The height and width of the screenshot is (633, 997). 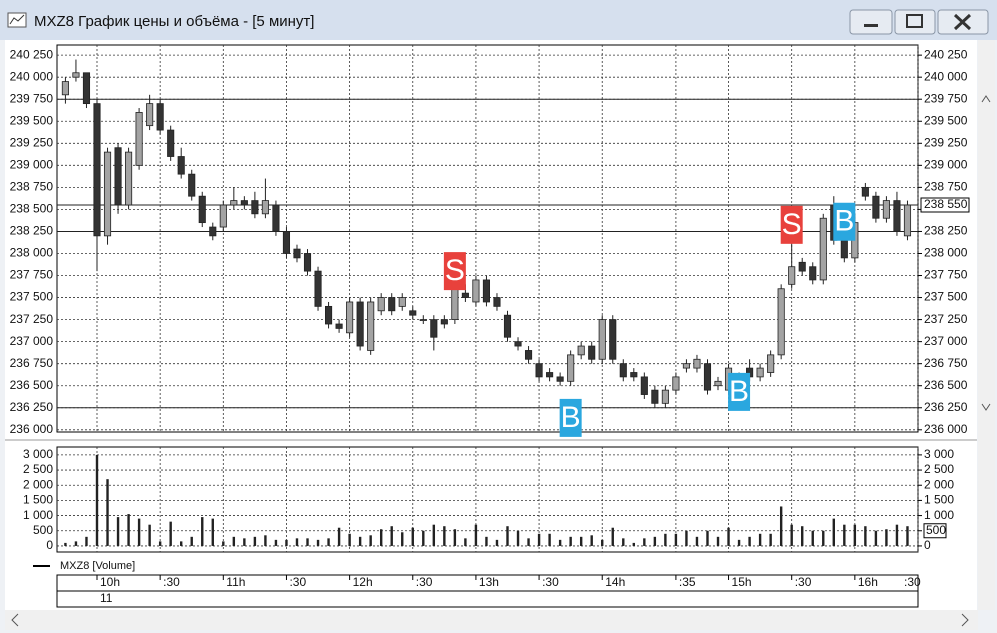 I want to click on y-tick-label-right: 236 750, so click(x=946, y=363).